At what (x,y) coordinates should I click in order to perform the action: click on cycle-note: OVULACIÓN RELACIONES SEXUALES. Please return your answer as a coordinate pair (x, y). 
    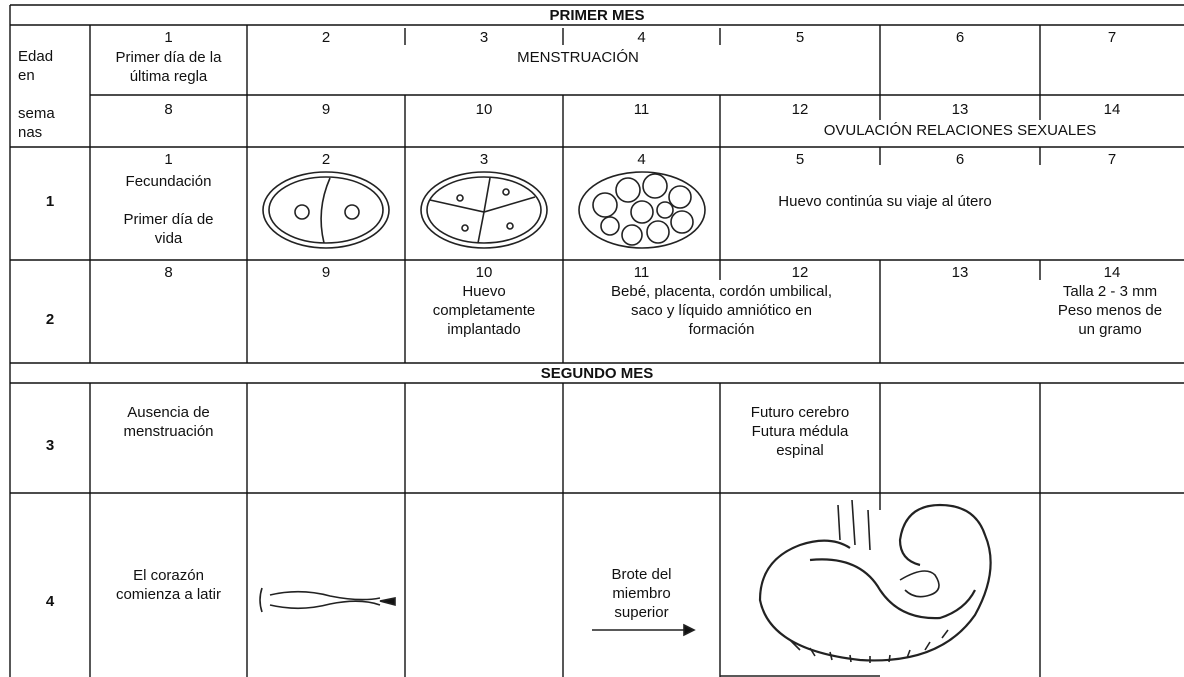
    Looking at the image, I should click on (960, 130).